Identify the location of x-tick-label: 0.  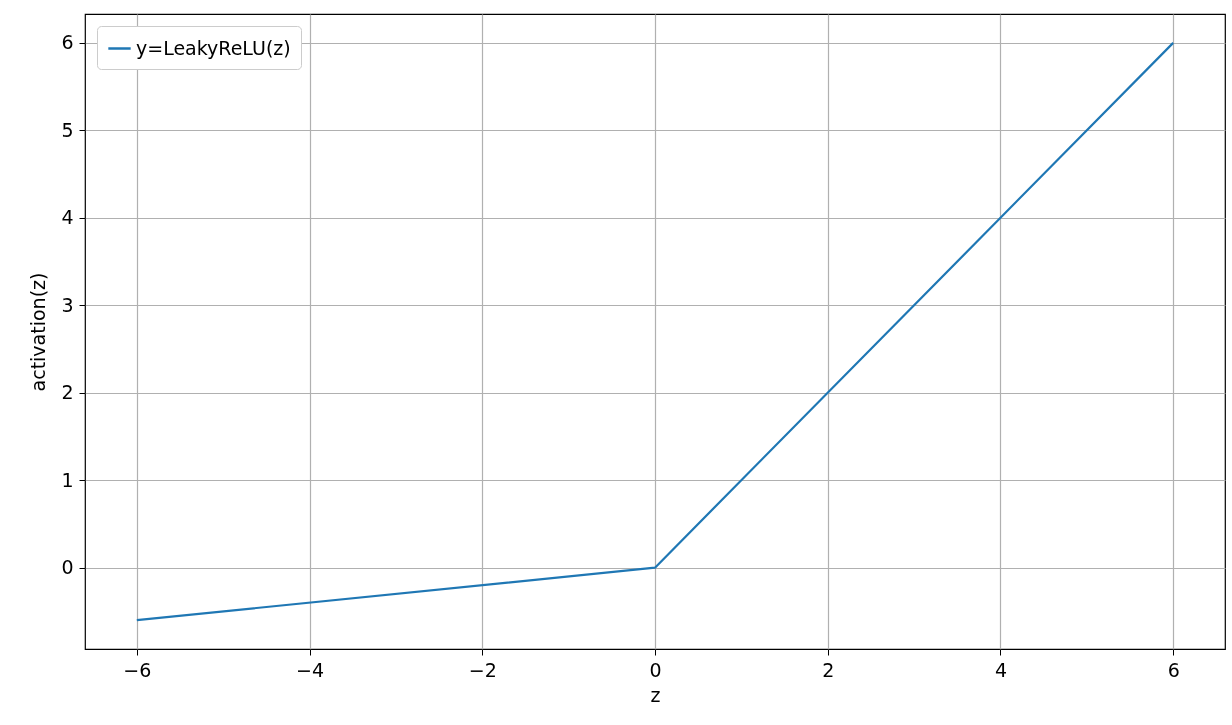
(655, 669).